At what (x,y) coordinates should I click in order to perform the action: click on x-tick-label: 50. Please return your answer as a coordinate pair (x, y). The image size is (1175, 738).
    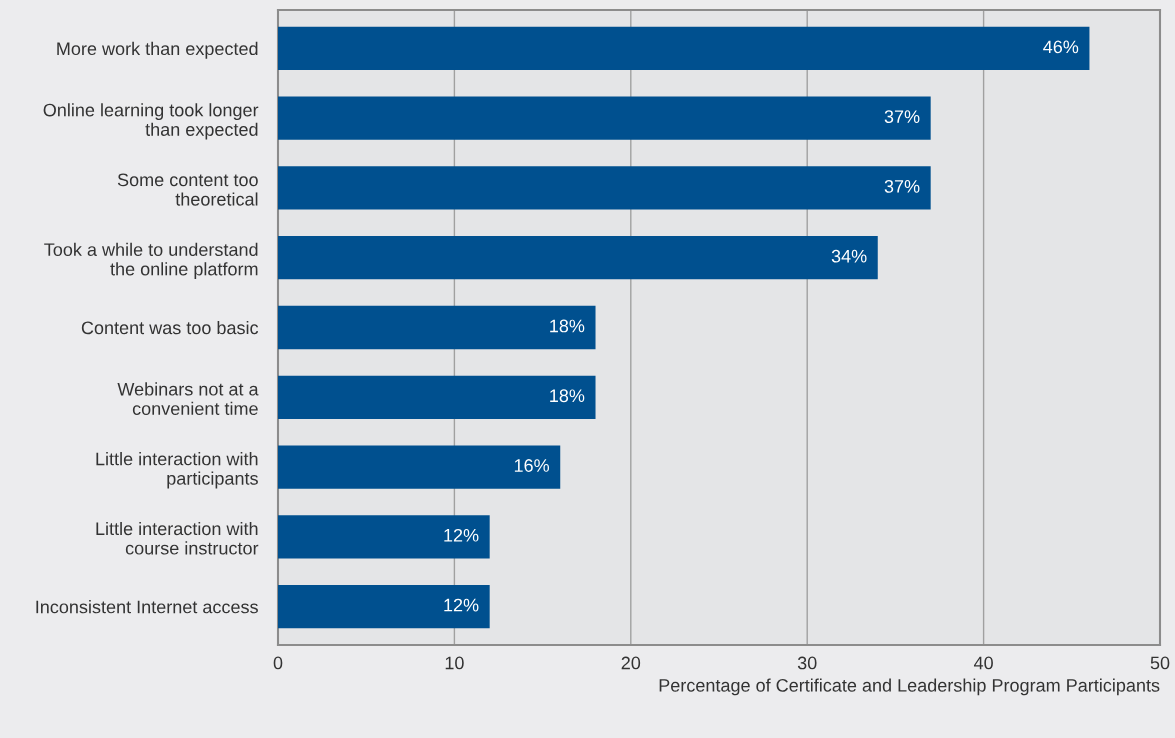
    Looking at the image, I should click on (1160, 663).